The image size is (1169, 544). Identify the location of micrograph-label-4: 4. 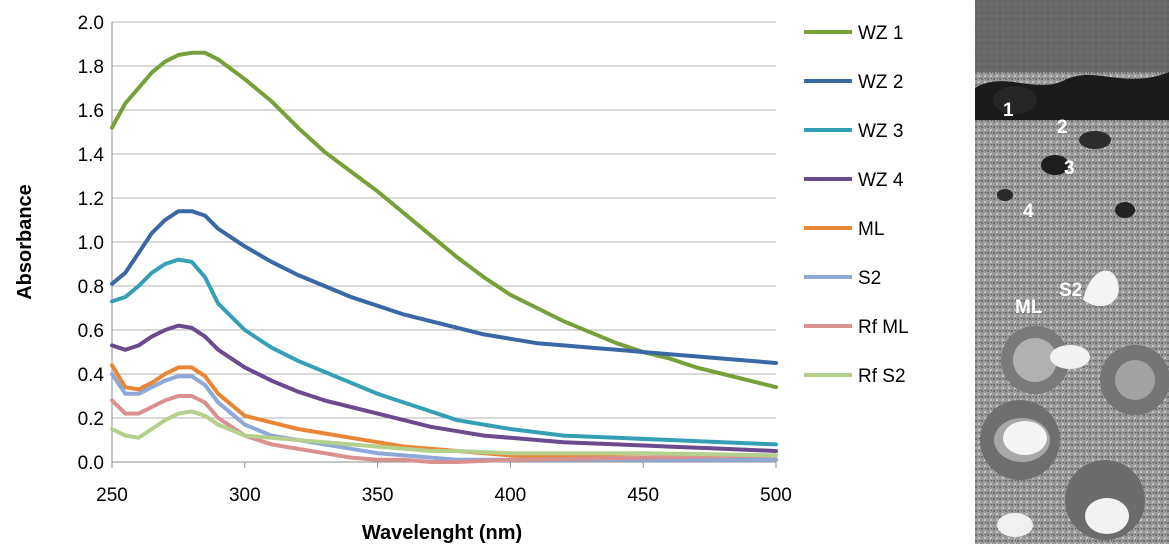
(1028, 211).